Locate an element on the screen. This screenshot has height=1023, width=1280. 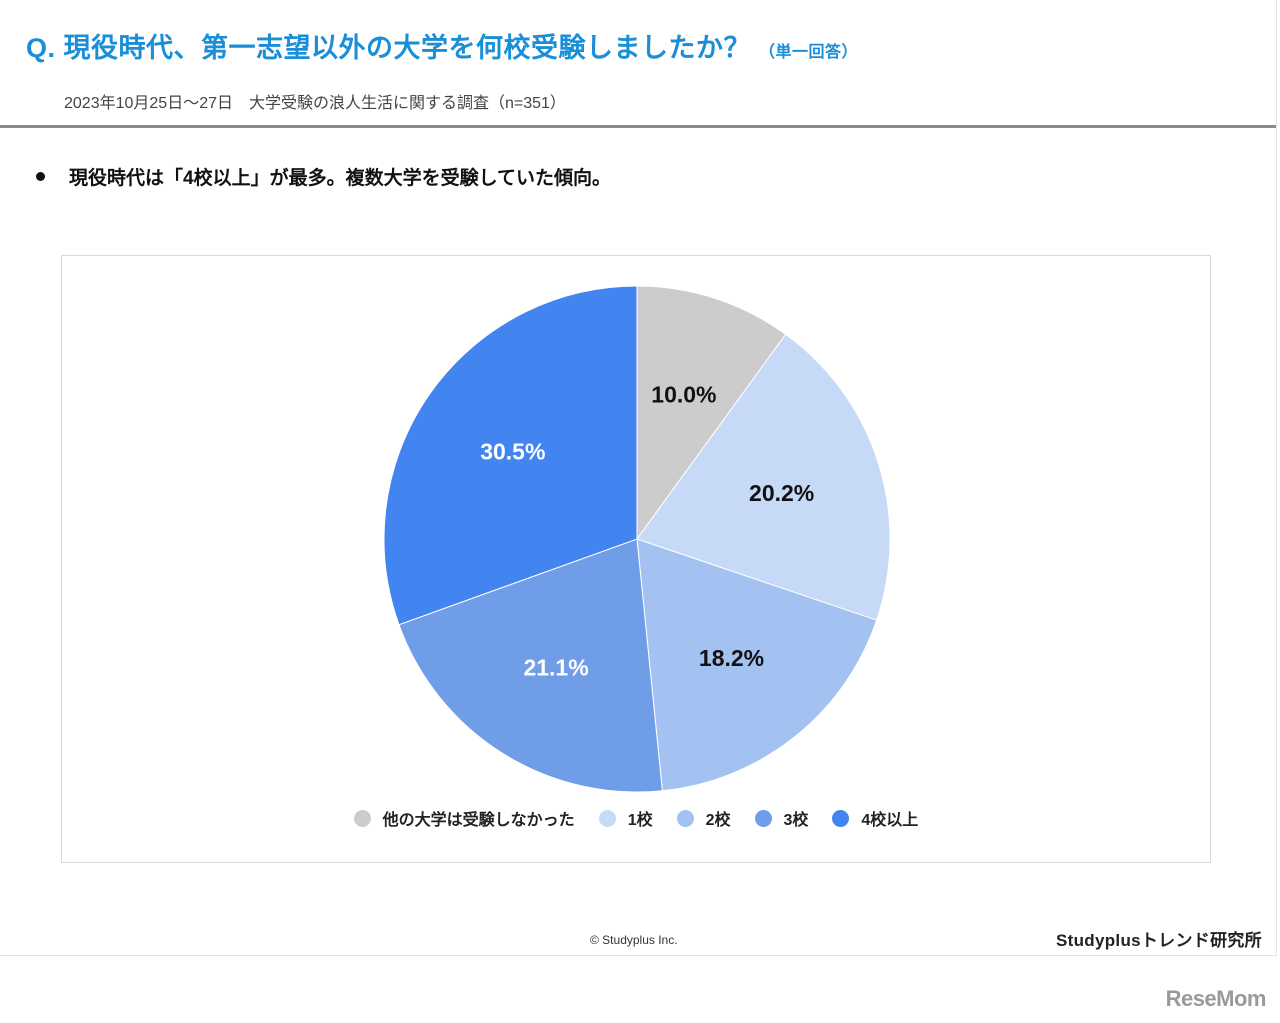
legend-item: 1校 is located at coordinates (625, 818).